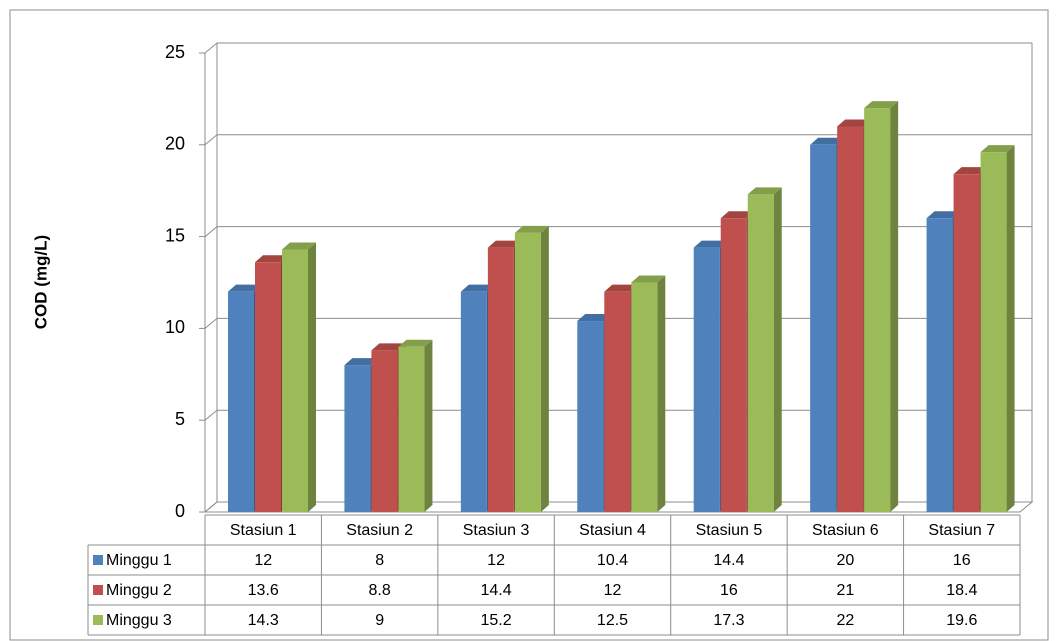  I want to click on x-tick-label: Stasiun 6, so click(845, 530).